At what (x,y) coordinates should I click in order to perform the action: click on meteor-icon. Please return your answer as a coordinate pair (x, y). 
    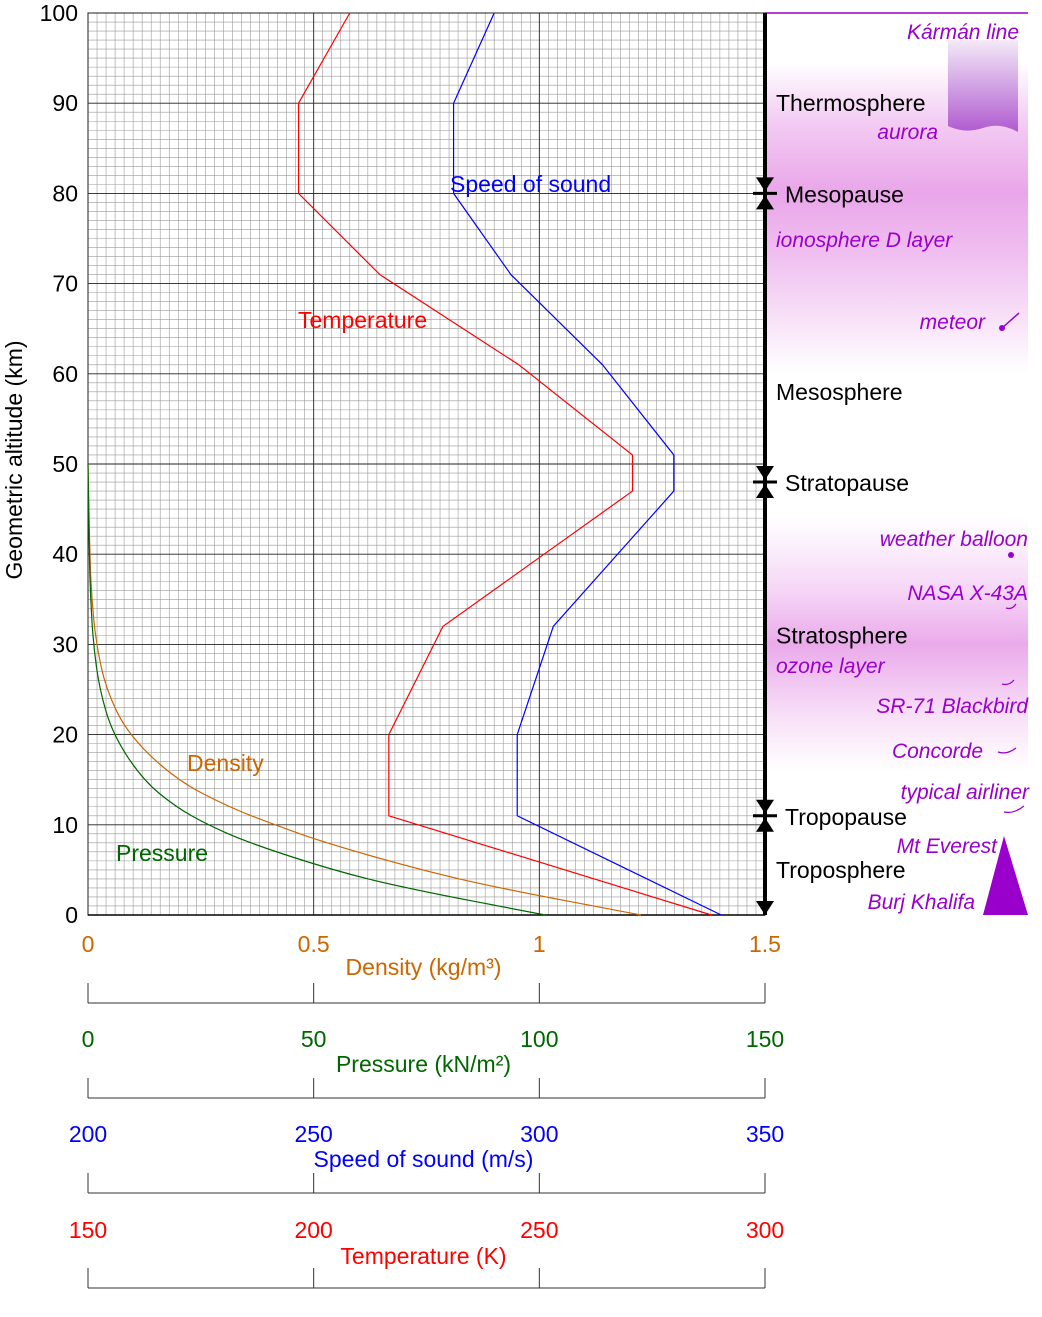
    Looking at the image, I should click on (1010, 320).